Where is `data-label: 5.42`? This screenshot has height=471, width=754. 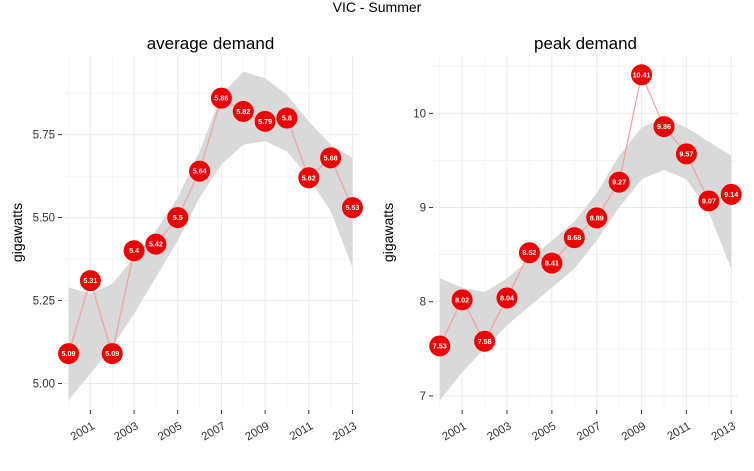
data-label: 5.42 is located at coordinates (156, 244).